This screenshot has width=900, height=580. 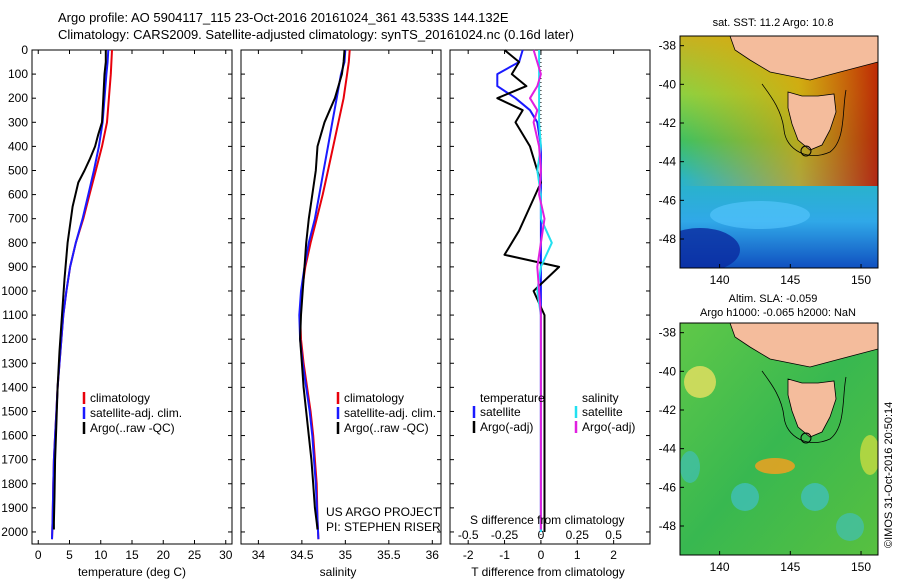 What do you see at coordinates (14, 291) in the screenshot?
I see `y-tick-label: 1000` at bounding box center [14, 291].